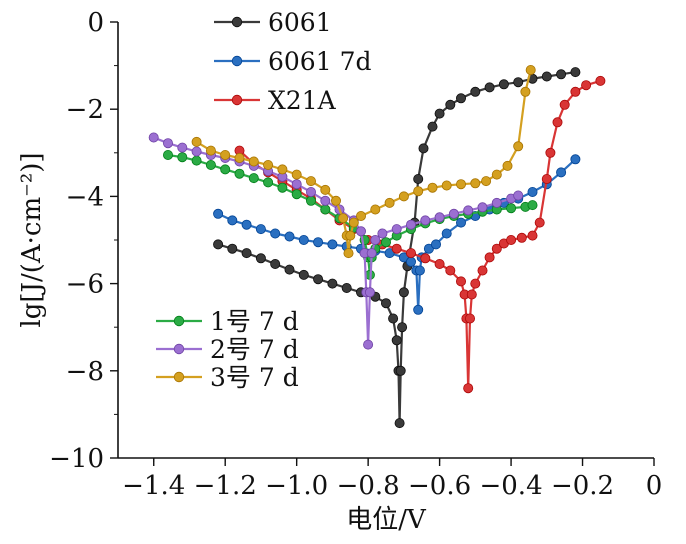 The image size is (686, 544). I want to click on y-axis-title: lg[J/(A·cm⁻²)], so click(32, 239).